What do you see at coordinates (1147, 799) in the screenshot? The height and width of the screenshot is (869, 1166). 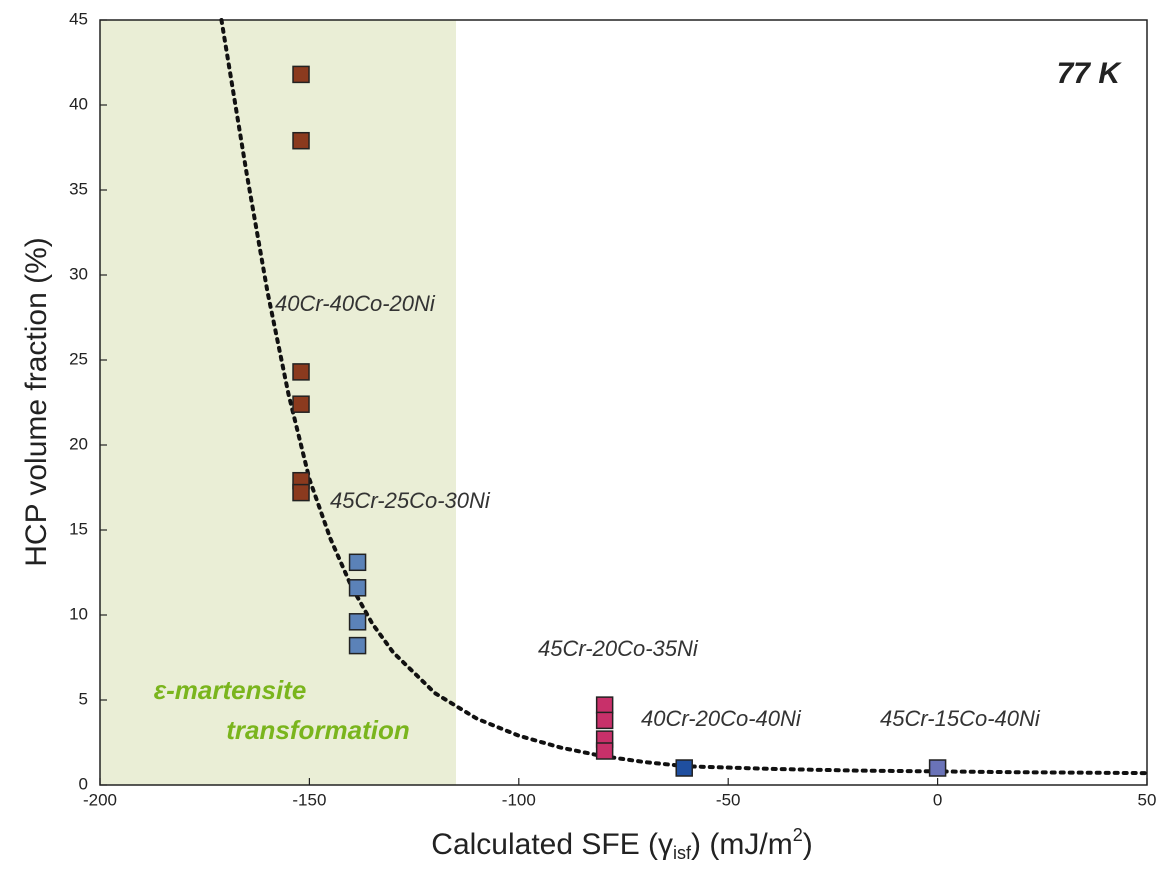 I see `x-tick-label: 50` at bounding box center [1147, 799].